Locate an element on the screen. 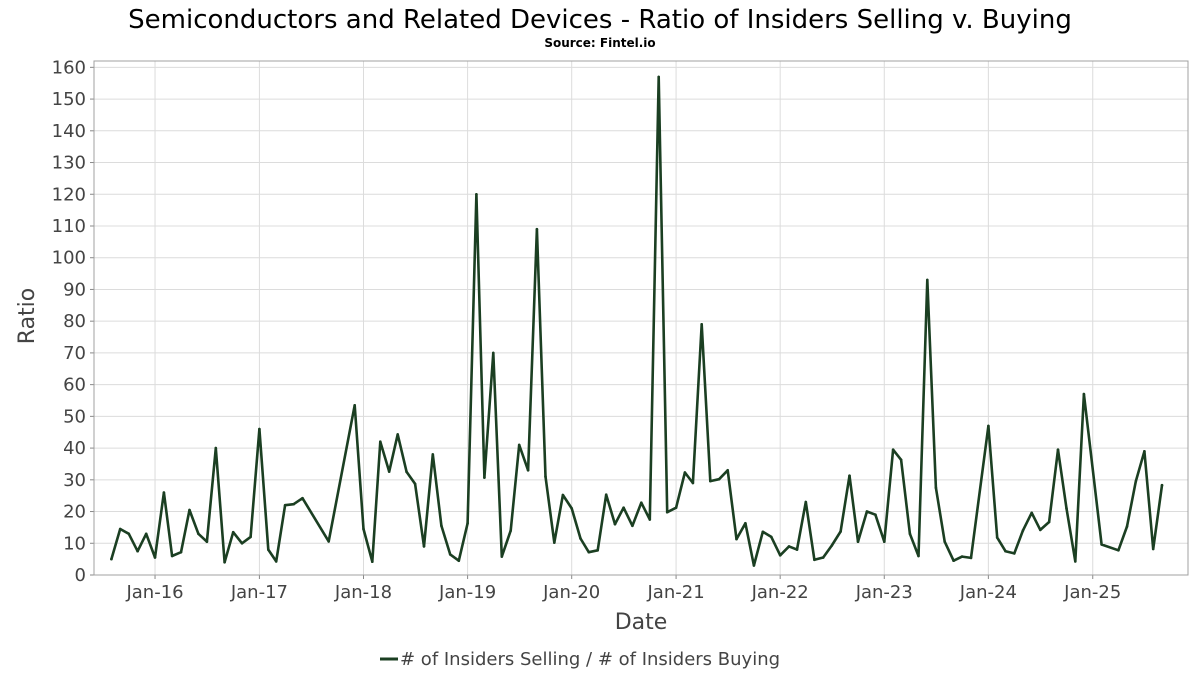 Image resolution: width=1200 pixels, height=675 pixels. y-axis-ticks: 0 10 20 30 40 50 60 70 80 90 100 110 120 130 140 150 160 is located at coordinates (73, 321).